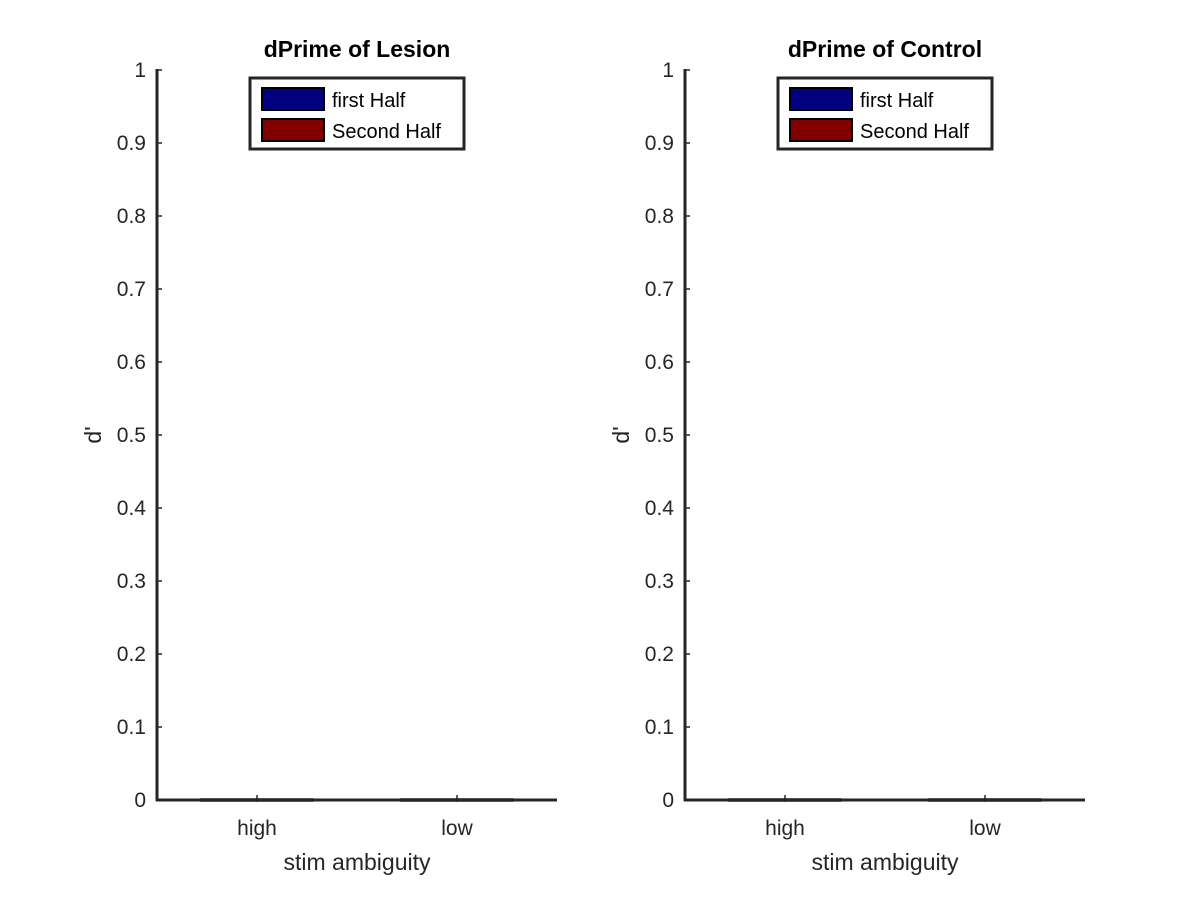 This screenshot has width=1200, height=900. What do you see at coordinates (357, 49) in the screenshot?
I see `chart-0-title: dPrime of Lesion` at bounding box center [357, 49].